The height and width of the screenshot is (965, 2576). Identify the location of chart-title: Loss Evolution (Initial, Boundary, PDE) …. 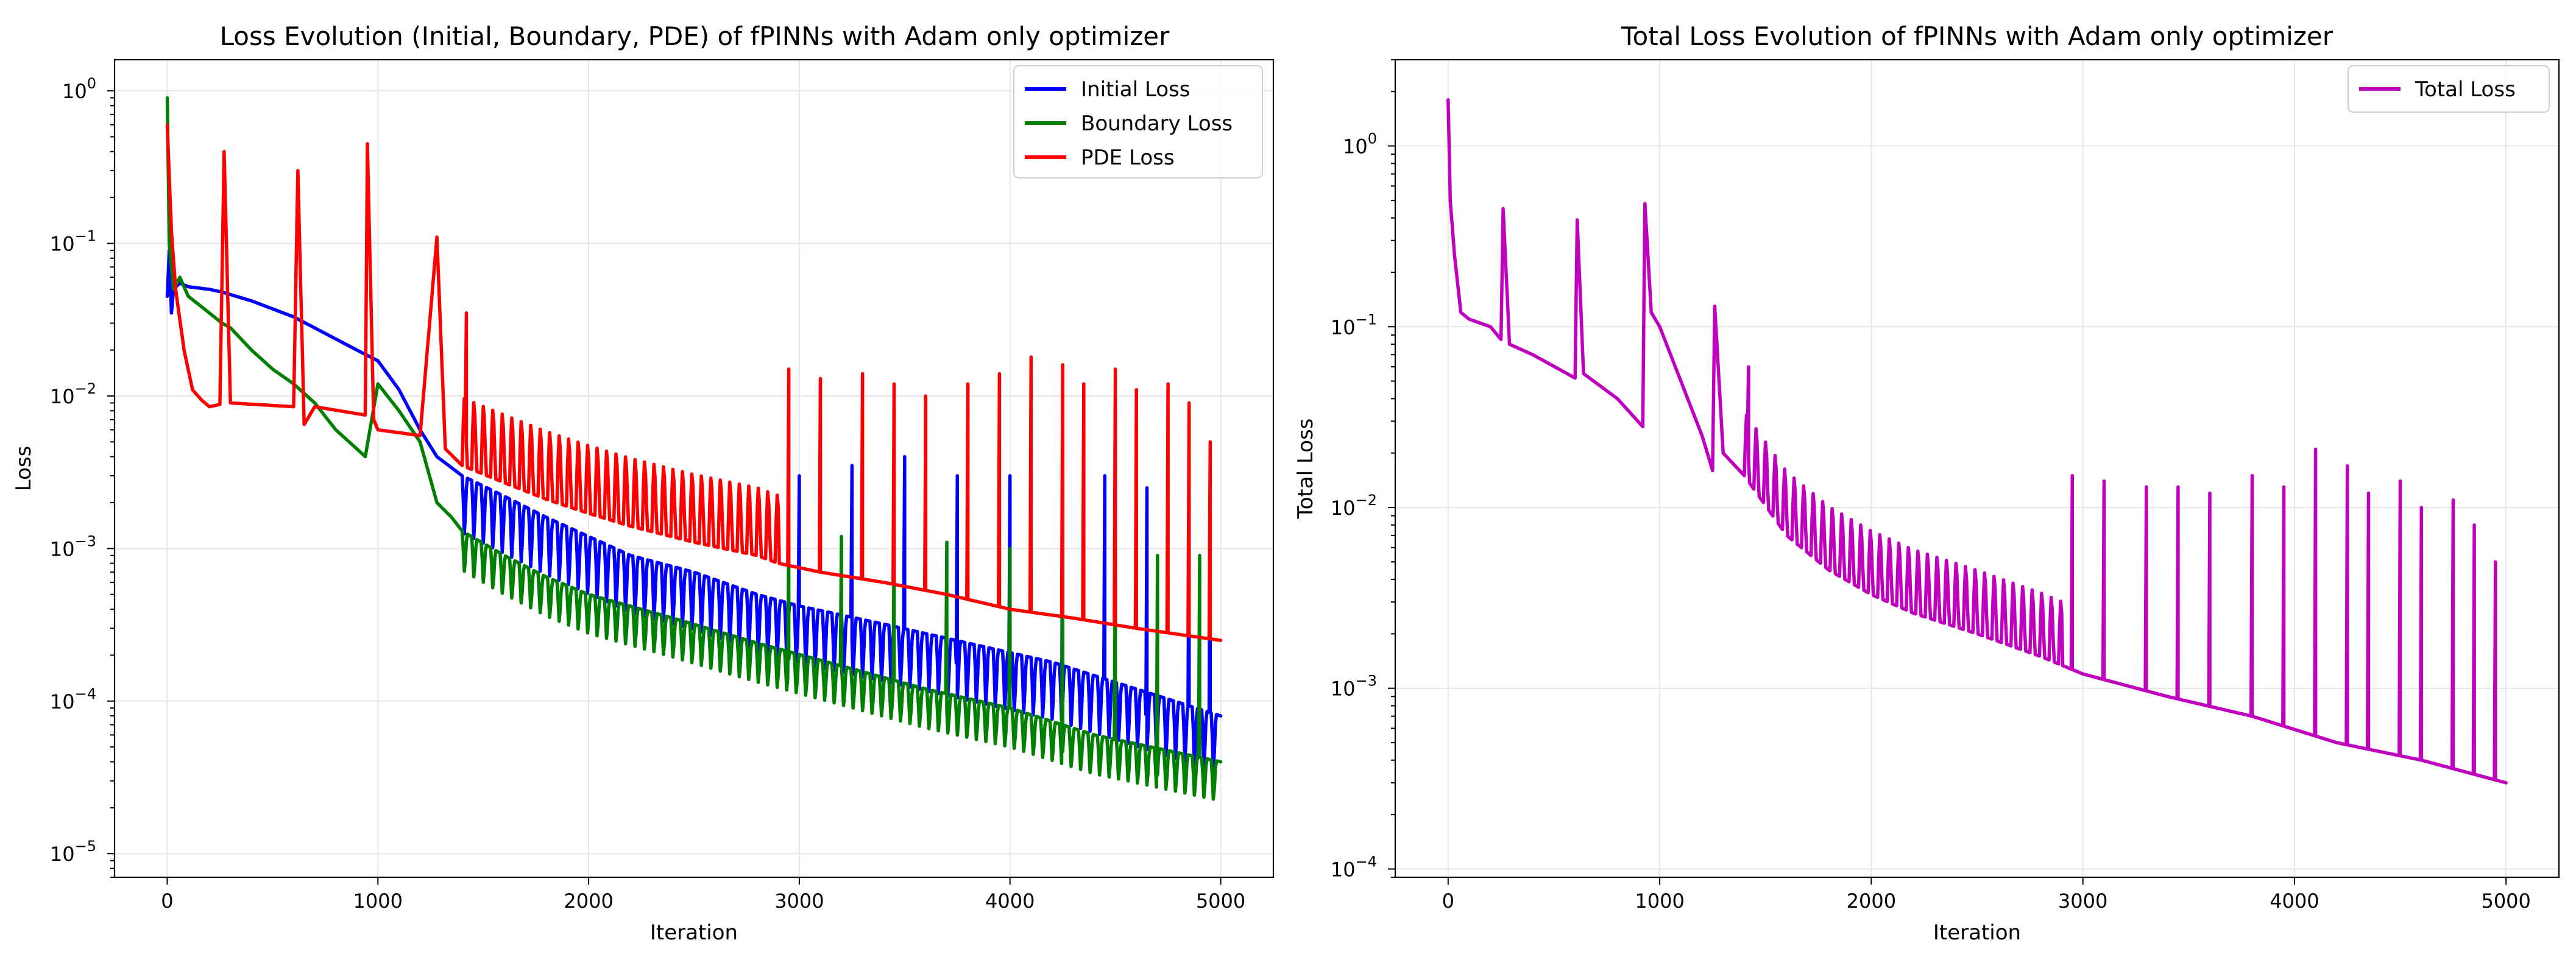
(695, 36).